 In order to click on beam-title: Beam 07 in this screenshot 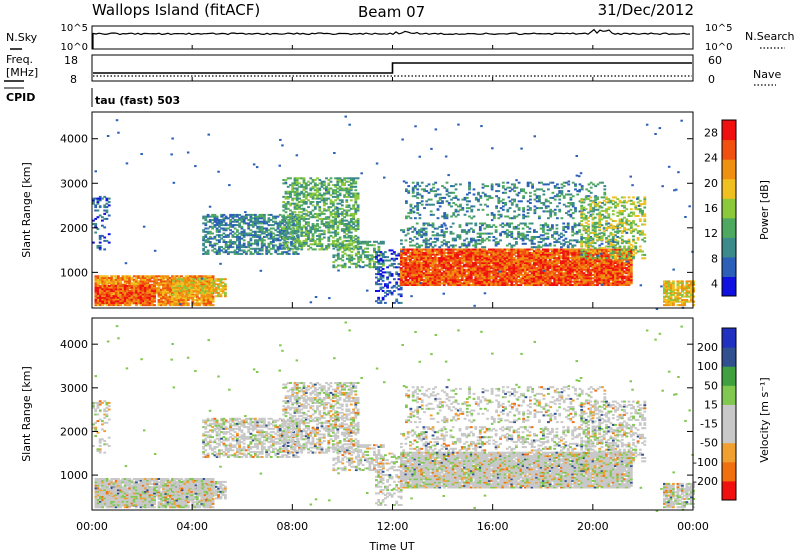, I will do `click(391, 12)`.